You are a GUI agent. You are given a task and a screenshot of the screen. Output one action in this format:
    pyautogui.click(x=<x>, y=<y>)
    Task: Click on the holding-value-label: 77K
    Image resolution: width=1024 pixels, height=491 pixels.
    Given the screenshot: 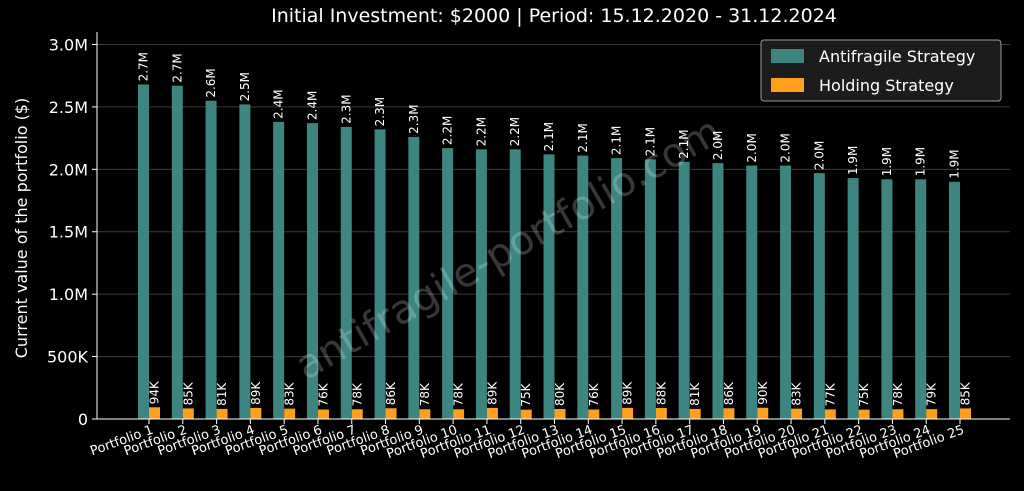 What is the action you would take?
    pyautogui.click(x=830, y=394)
    